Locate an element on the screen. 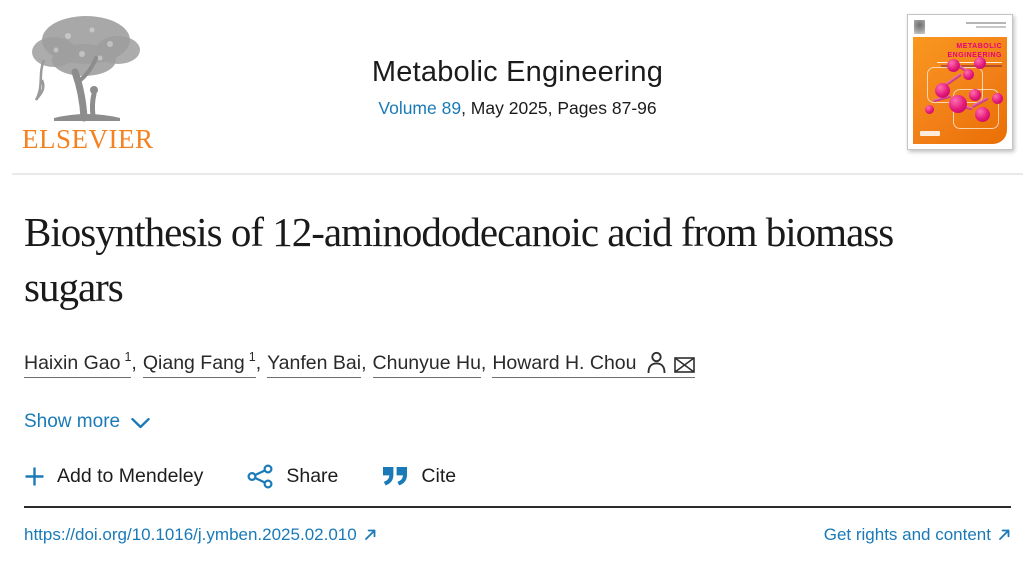  author-link: Howard H. Chou is located at coordinates (593, 364).